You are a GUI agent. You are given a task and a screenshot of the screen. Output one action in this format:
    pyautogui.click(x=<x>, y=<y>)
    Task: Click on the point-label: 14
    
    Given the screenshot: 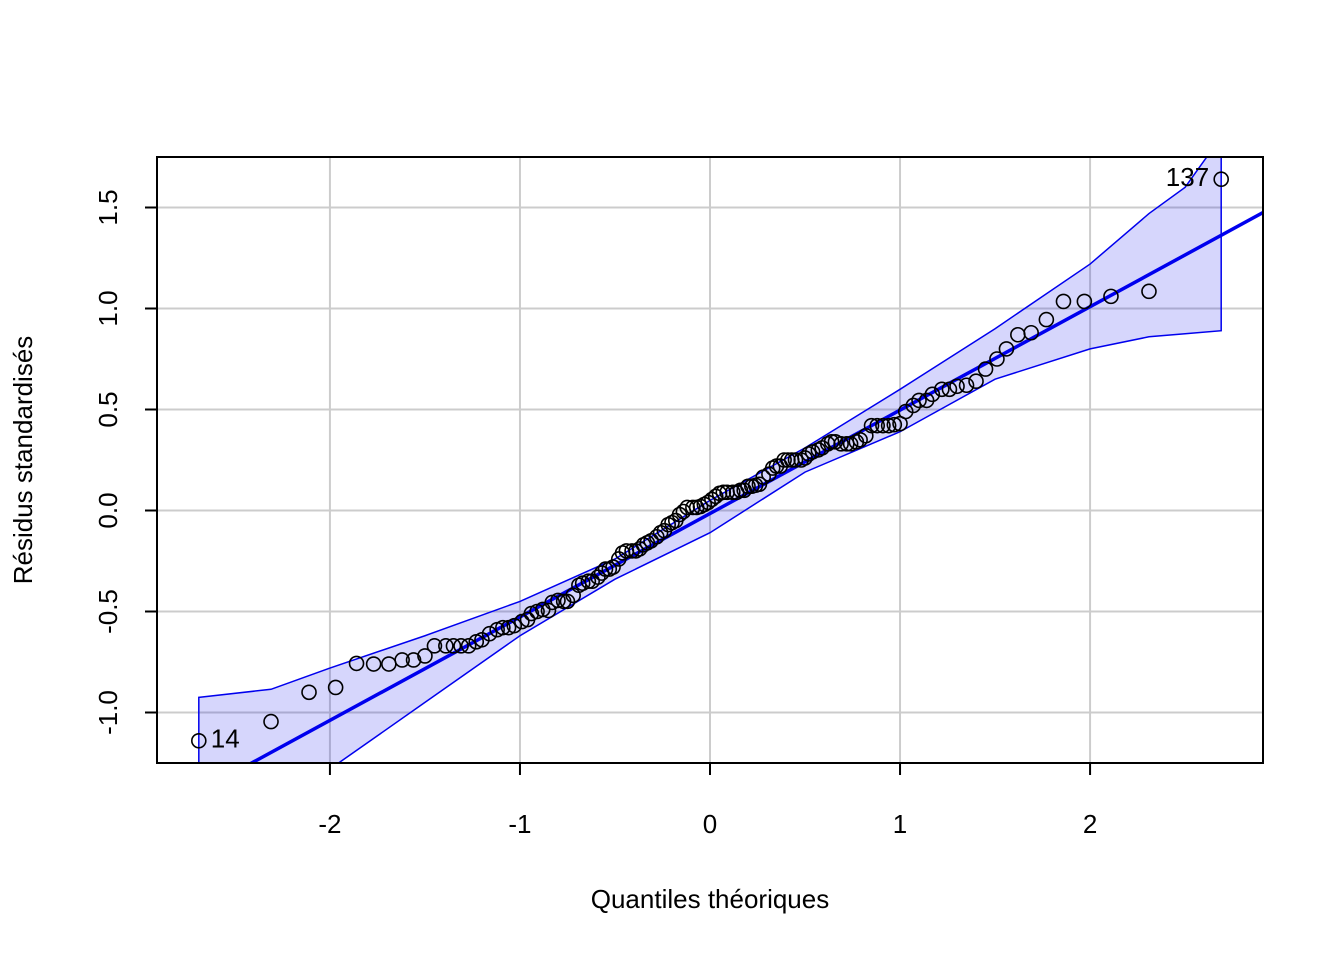 What is the action you would take?
    pyautogui.click(x=225, y=739)
    